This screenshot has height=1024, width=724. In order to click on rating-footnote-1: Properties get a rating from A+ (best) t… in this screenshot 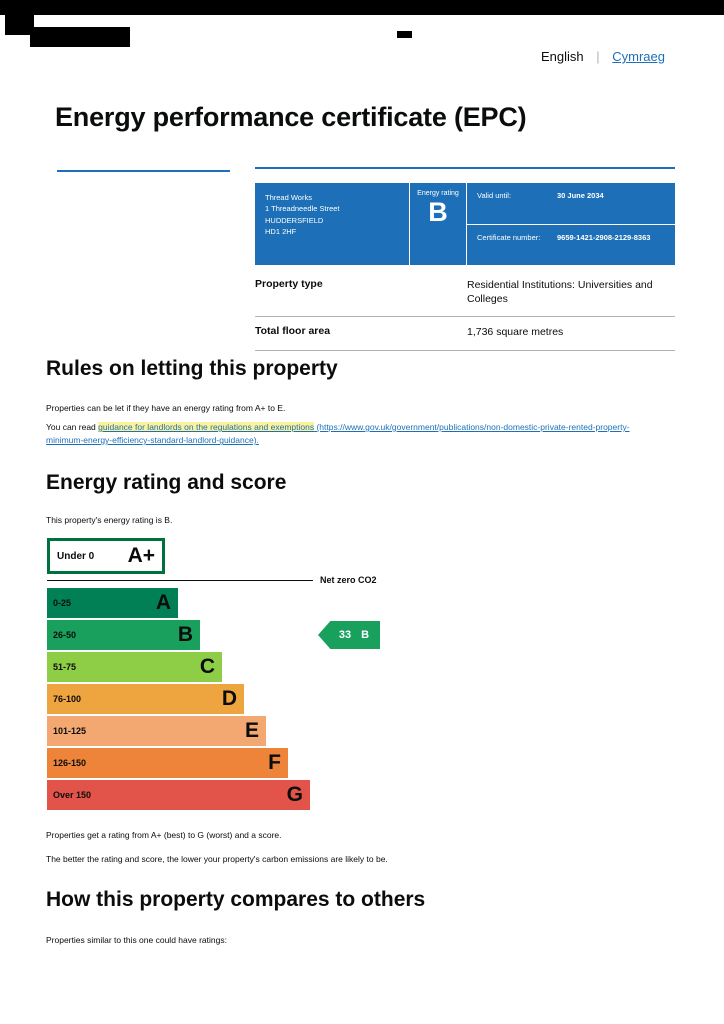, I will do `click(164, 835)`.